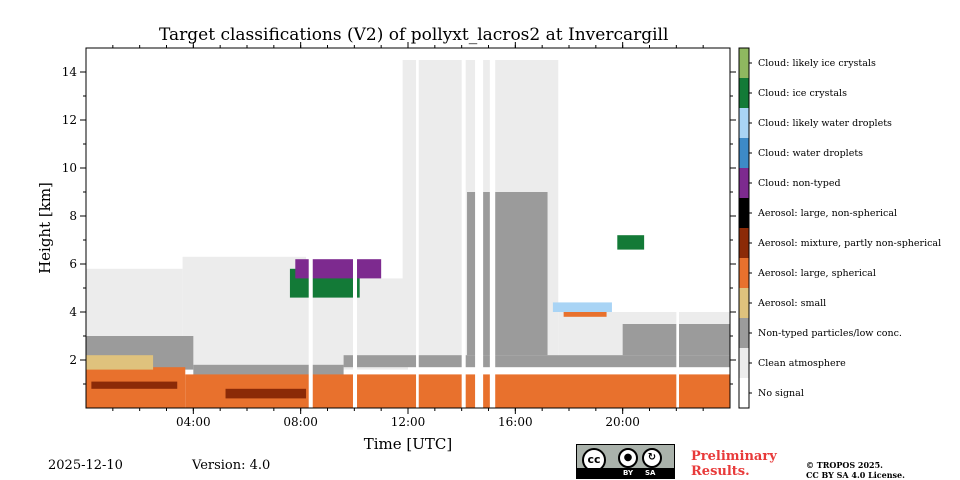 This screenshot has width=960, height=480. Describe the element at coordinates (802, 363) in the screenshot. I see `legend-label: Clean atmosphere` at that location.